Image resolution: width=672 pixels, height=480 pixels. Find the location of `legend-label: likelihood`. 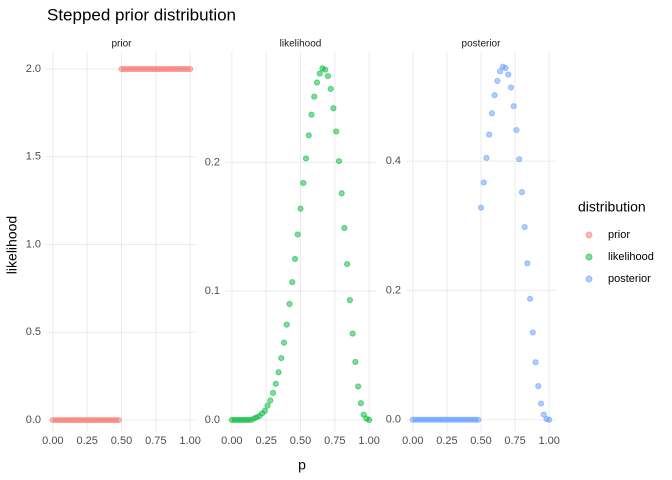

legend-label: likelihood is located at coordinates (631, 257).